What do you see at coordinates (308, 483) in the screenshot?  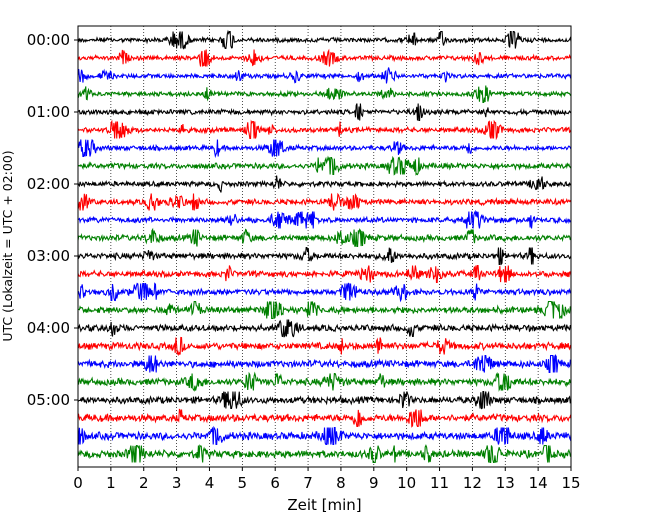 I see `x-tick-label: 7` at bounding box center [308, 483].